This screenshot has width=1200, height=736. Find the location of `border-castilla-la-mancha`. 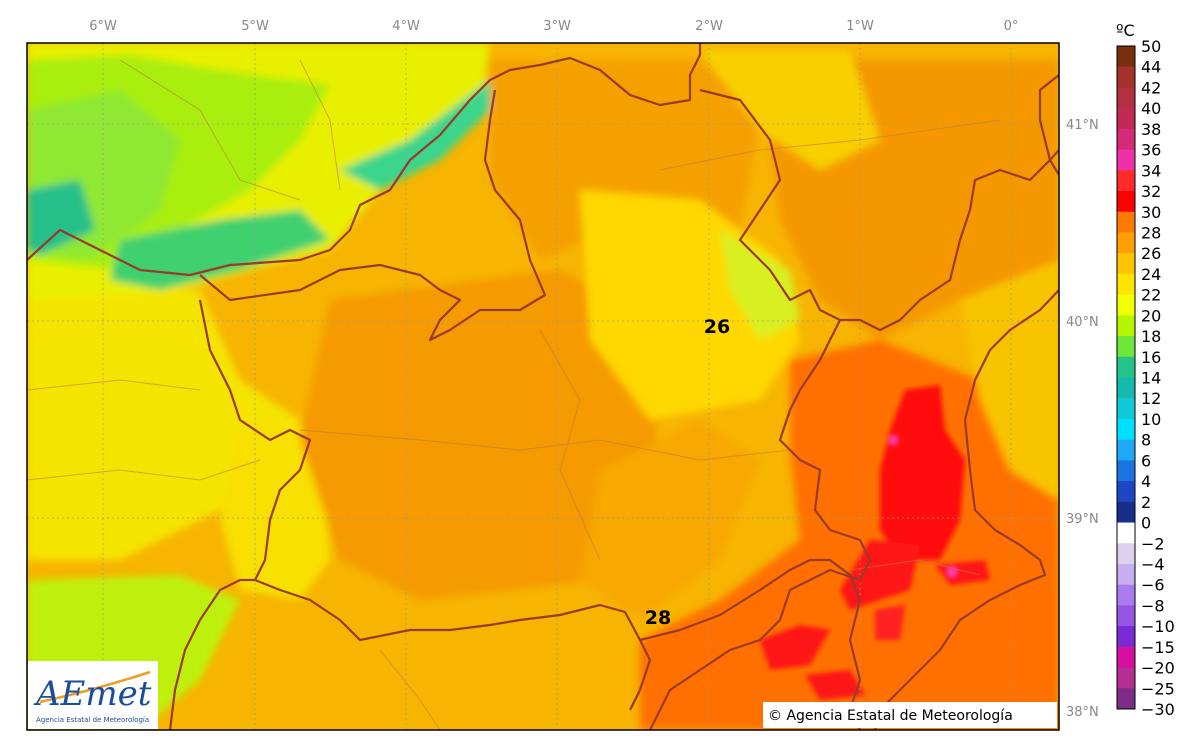

border-castilla-la-mancha is located at coordinates (240, 514).